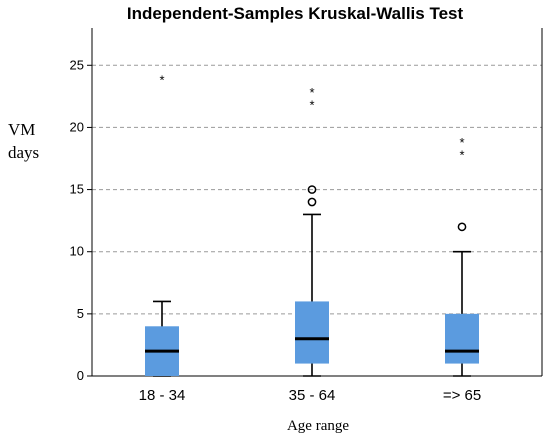 This screenshot has width=550, height=438. Describe the element at coordinates (80, 313) in the screenshot. I see `y-tick-label: 5` at that location.